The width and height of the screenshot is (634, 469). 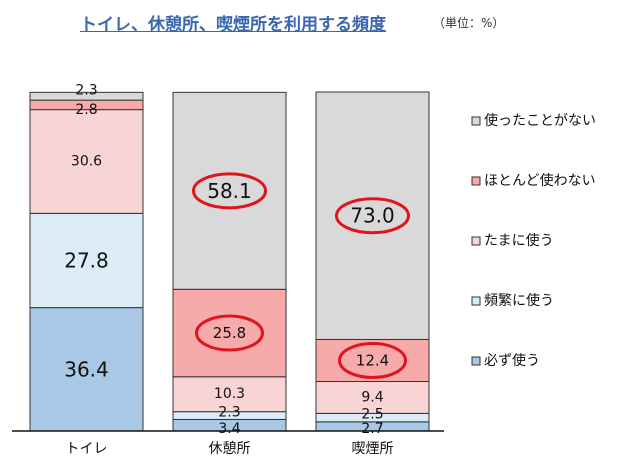 I want to click on value-label: 73.0, so click(x=372, y=216).